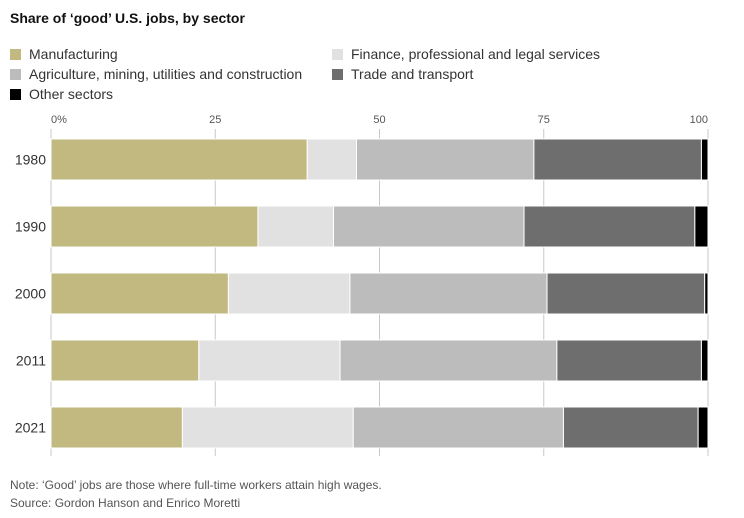 The height and width of the screenshot is (518, 744). Describe the element at coordinates (139, 293) in the screenshot. I see `bar-segment-2000-manufacturing` at that location.